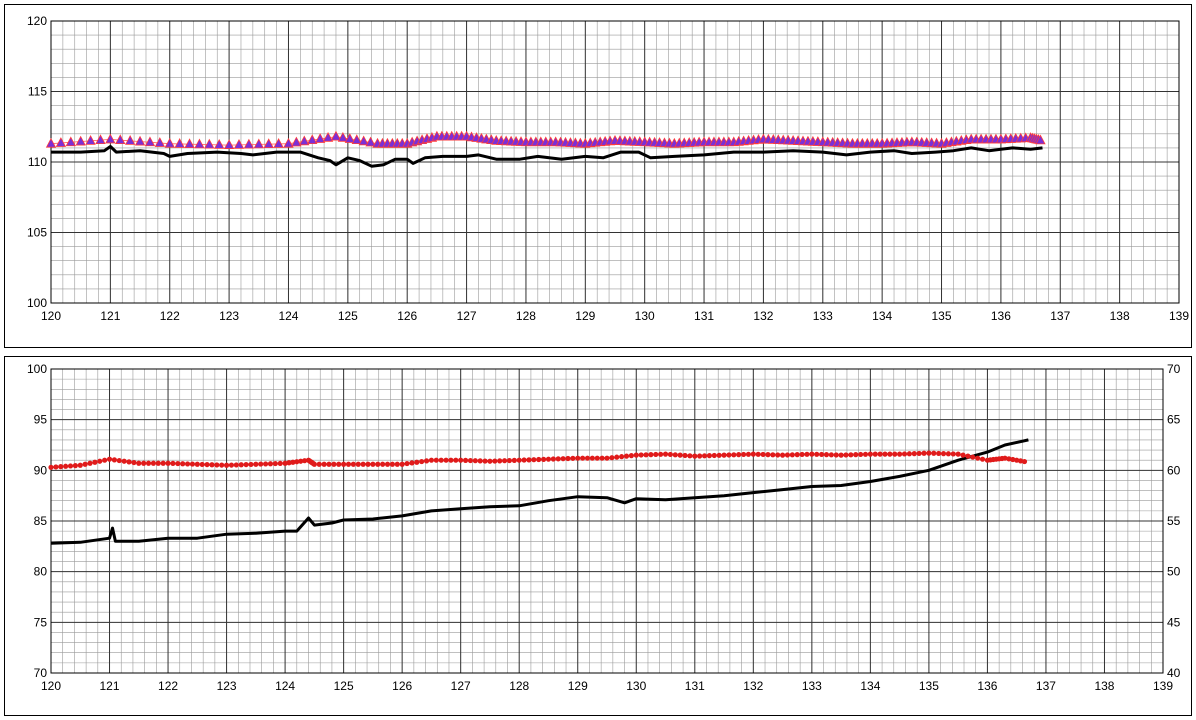 Image resolution: width=1196 pixels, height=720 pixels. Describe the element at coordinates (110, 686) in the screenshot. I see `x-tick-label: 121` at that location.